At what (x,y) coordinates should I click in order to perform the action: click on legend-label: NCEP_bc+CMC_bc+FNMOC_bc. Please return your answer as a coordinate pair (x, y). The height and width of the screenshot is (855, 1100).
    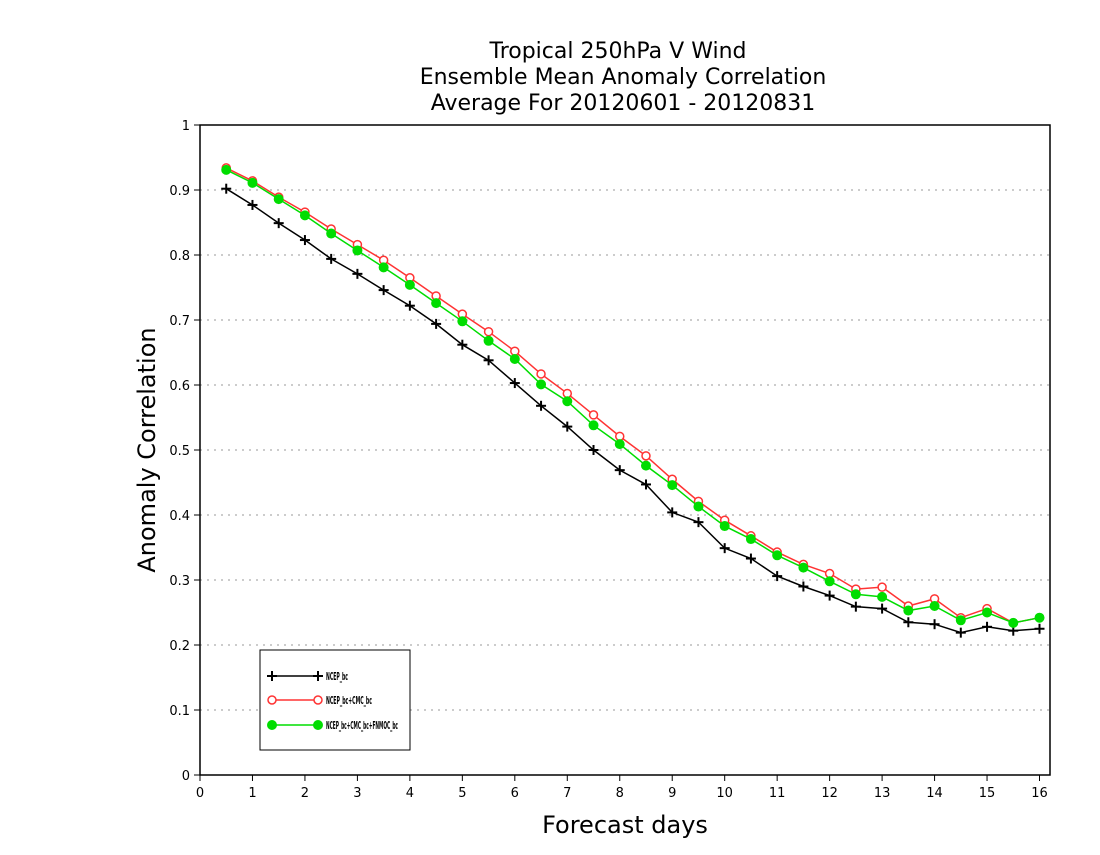
    Looking at the image, I should click on (362, 725).